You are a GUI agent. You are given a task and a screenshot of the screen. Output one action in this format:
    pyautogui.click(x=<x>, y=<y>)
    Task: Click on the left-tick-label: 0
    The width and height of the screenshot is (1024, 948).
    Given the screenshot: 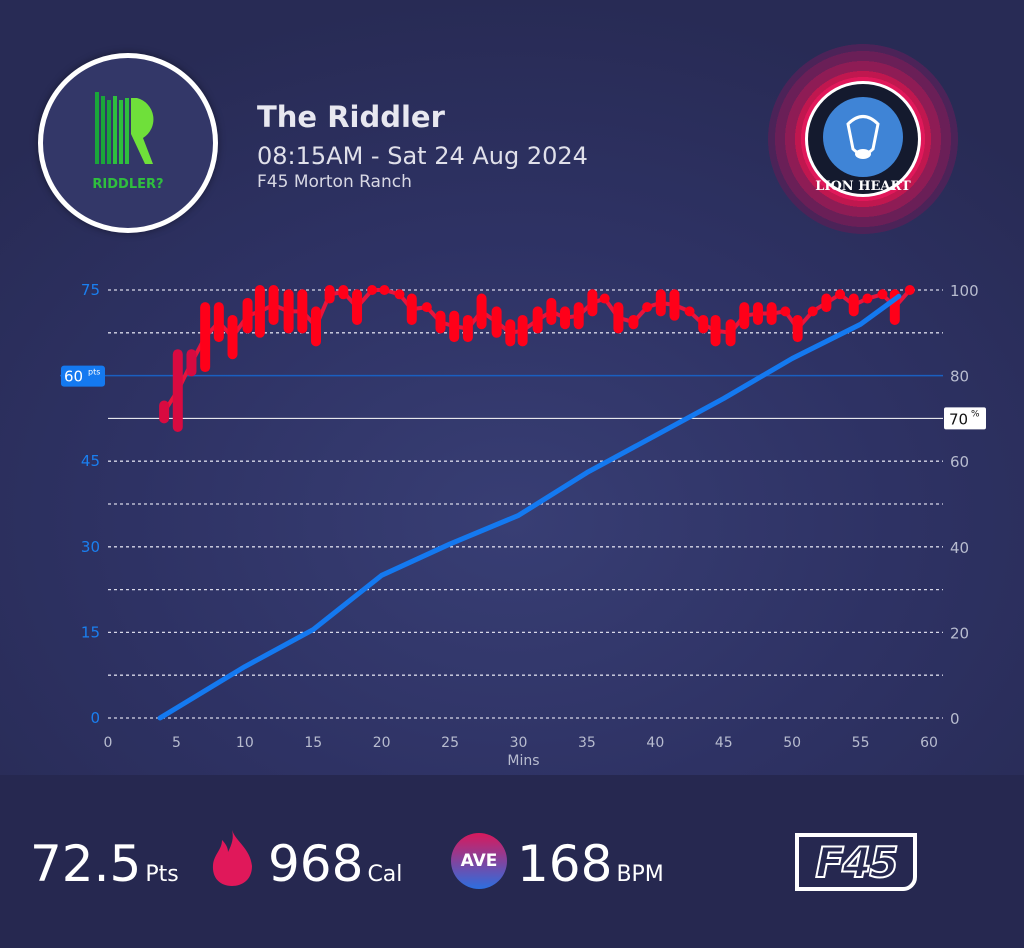 What is the action you would take?
    pyautogui.click(x=95, y=718)
    